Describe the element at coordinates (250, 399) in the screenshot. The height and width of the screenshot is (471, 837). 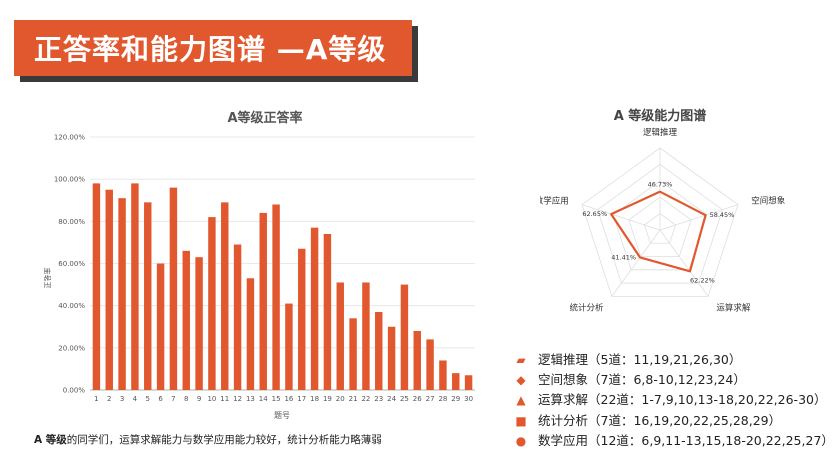
I see `bar-x-tick-label: 13` at that location.